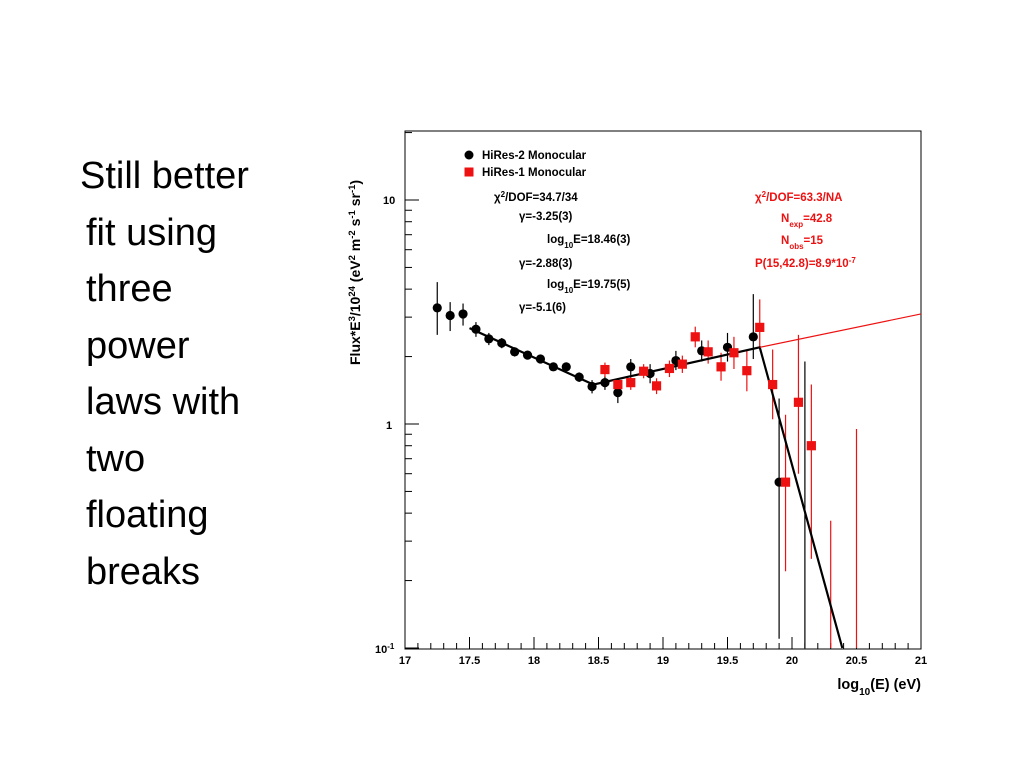 The image size is (1024, 768). Describe the element at coordinates (385, 649) in the screenshot. I see `y-tick-label-0.1: 10-1` at that location.